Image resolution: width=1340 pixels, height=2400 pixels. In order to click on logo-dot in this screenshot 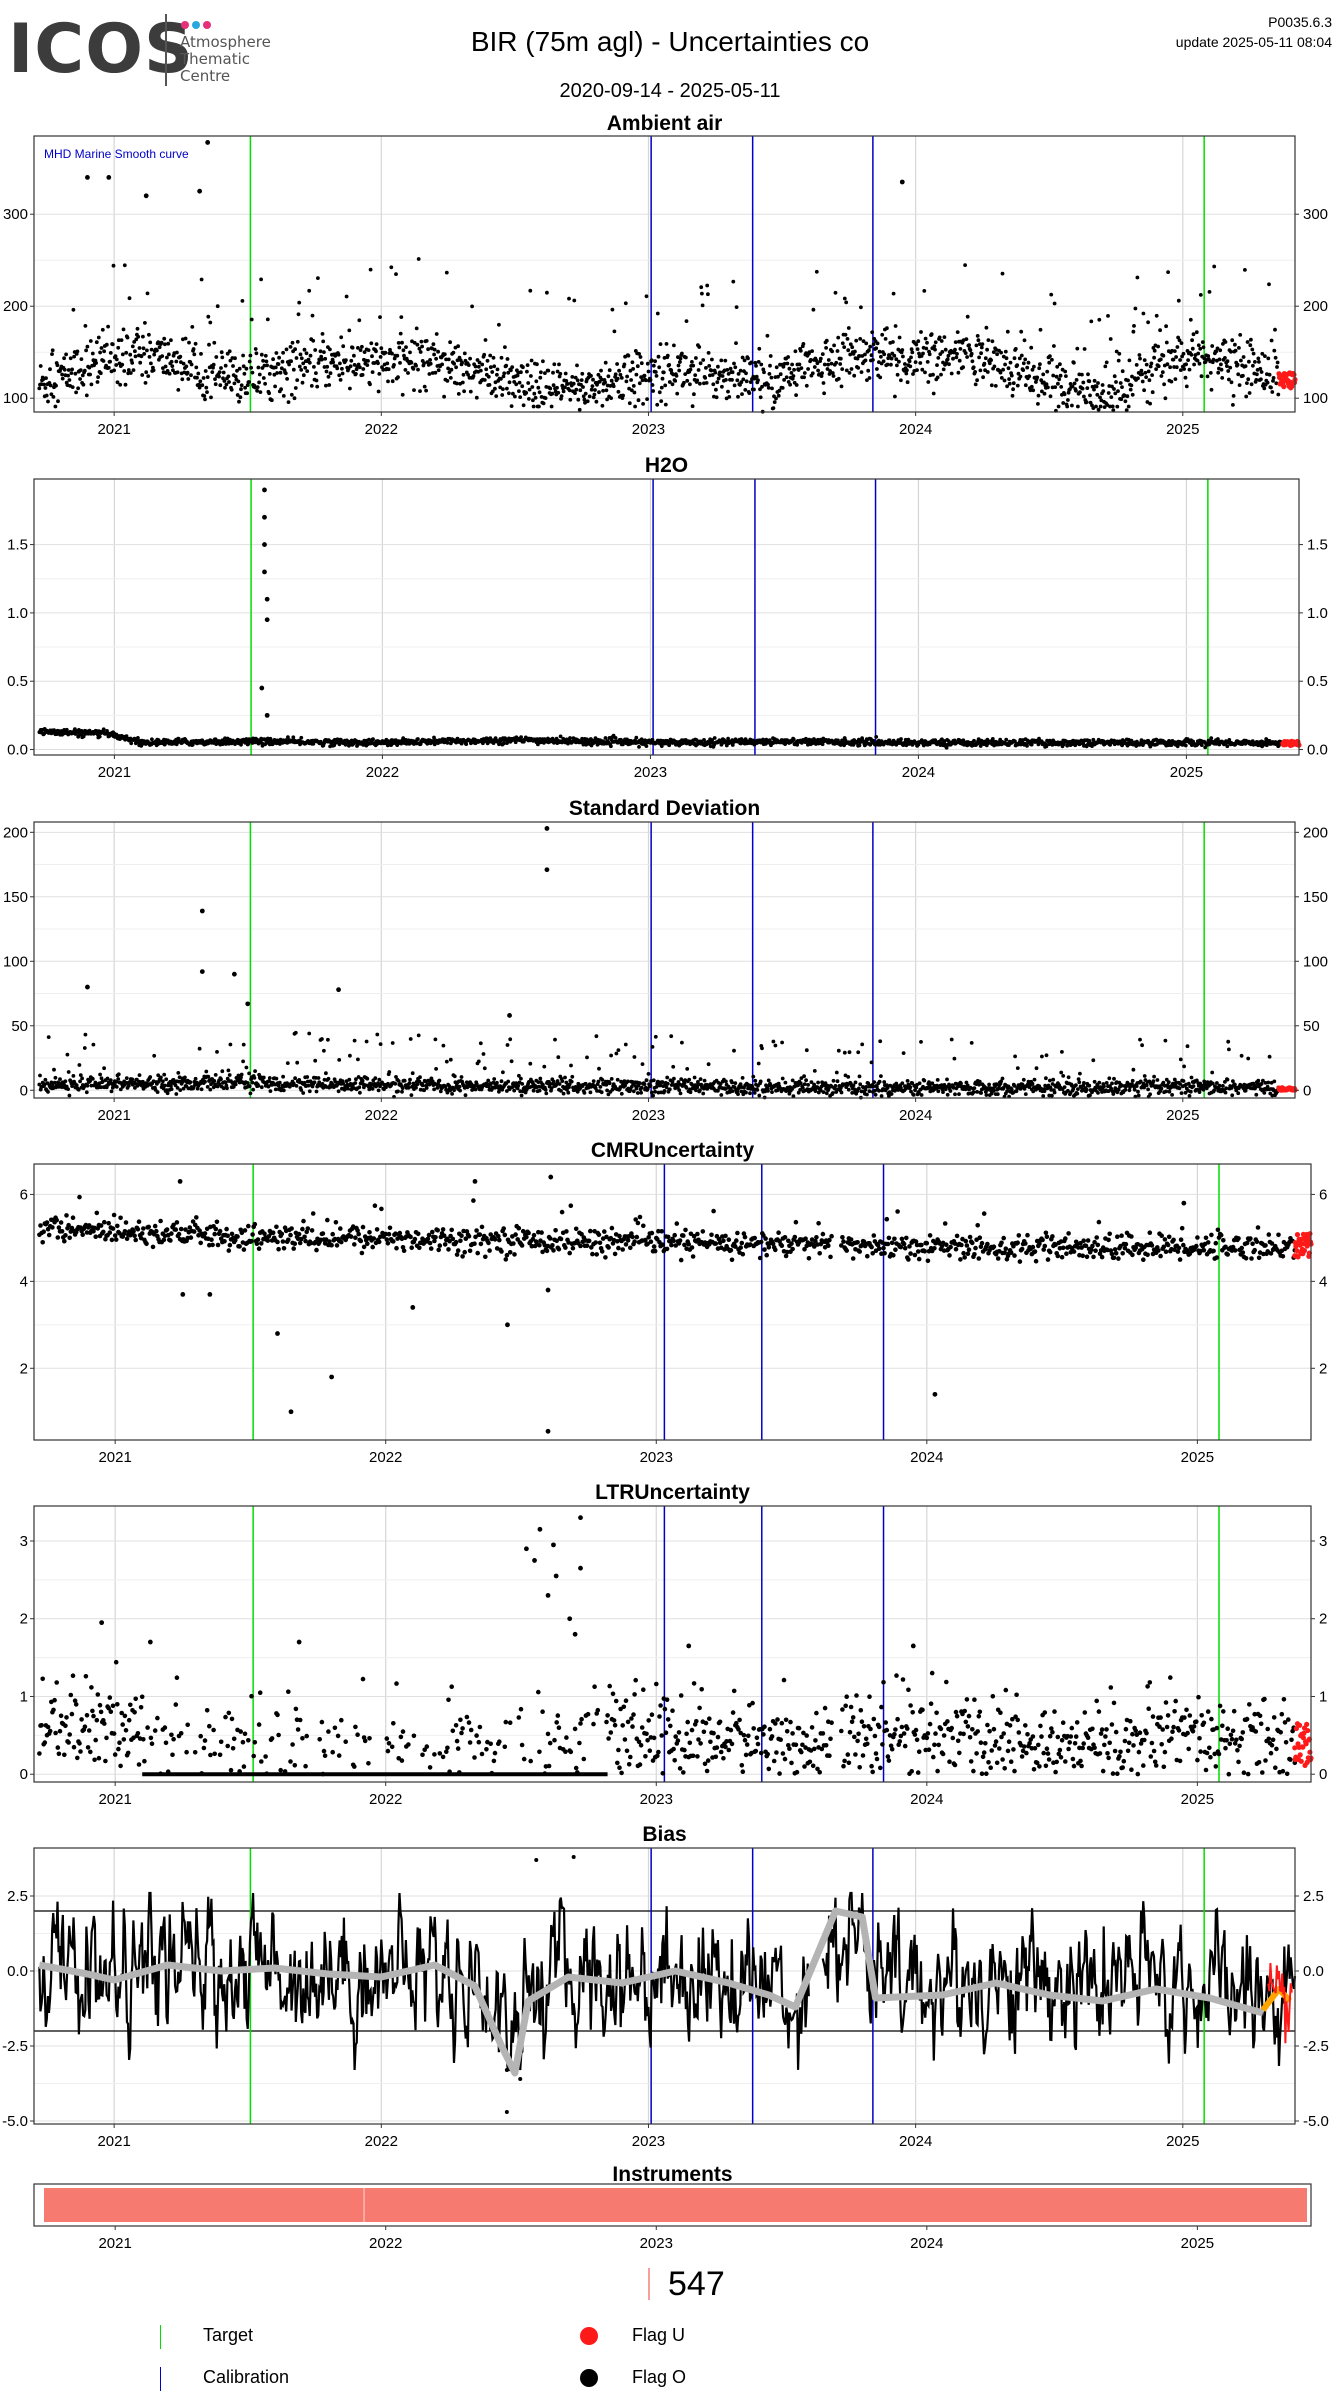, I will do `click(185, 25)`.